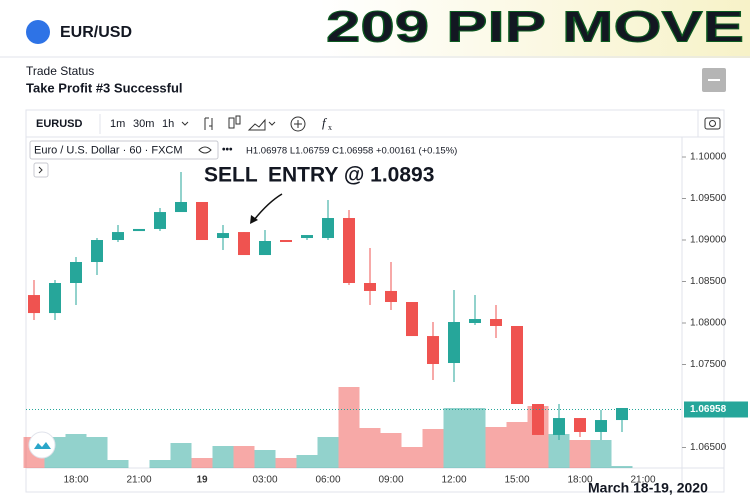 Image resolution: width=750 pixels, height=498 pixels. What do you see at coordinates (648, 488) in the screenshot?
I see `date-label: March 18-19, 2020` at bounding box center [648, 488].